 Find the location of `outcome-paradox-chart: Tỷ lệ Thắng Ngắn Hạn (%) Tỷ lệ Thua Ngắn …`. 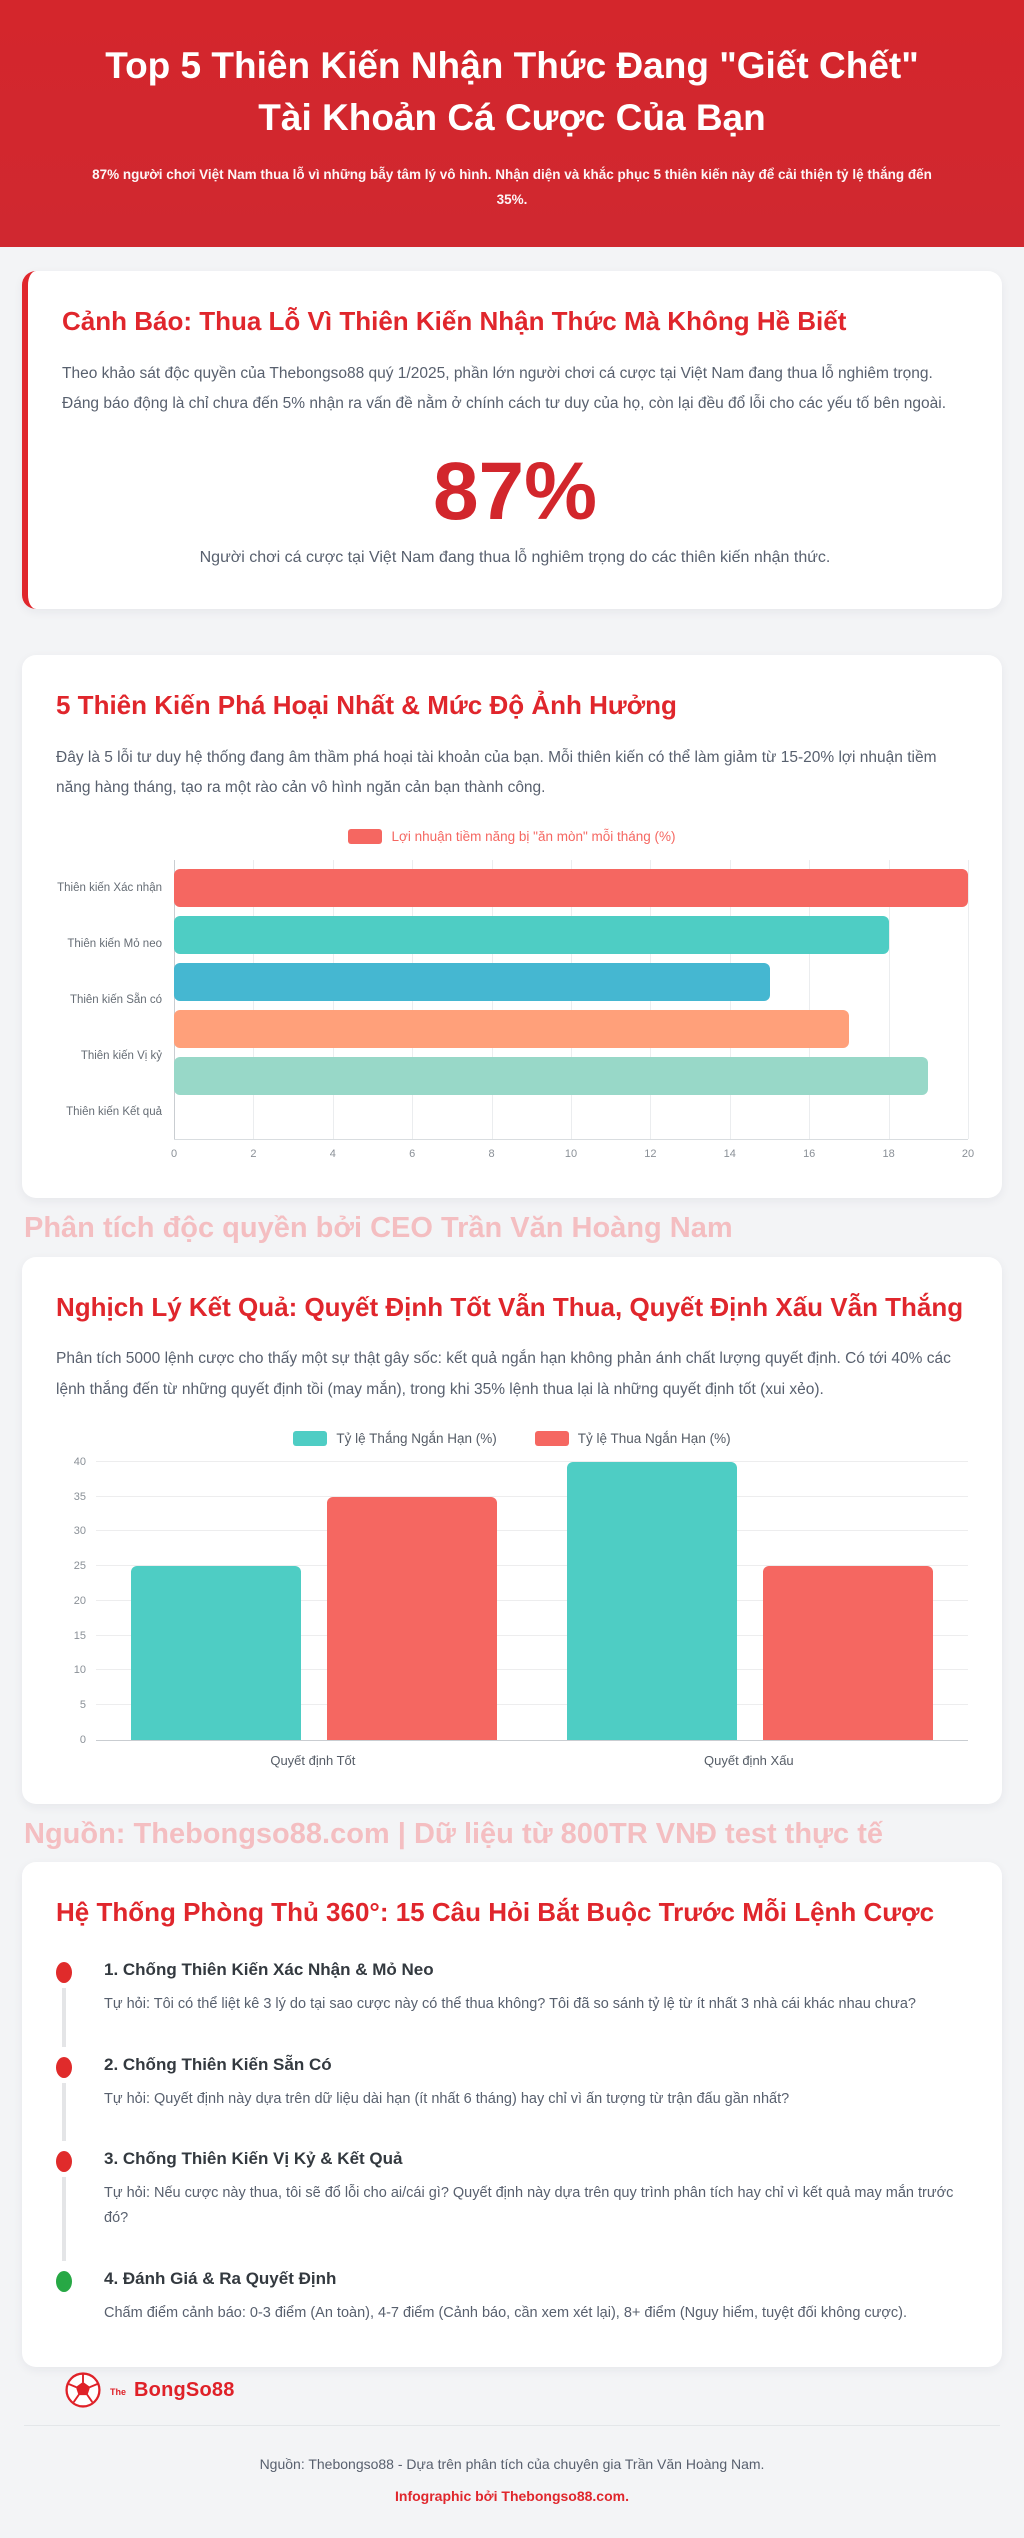

outcome-paradox-chart: Tỷ lệ Thắng Ngắn Hạn (%) Tỷ lệ Thua Ngắn … is located at coordinates (512, 1599).